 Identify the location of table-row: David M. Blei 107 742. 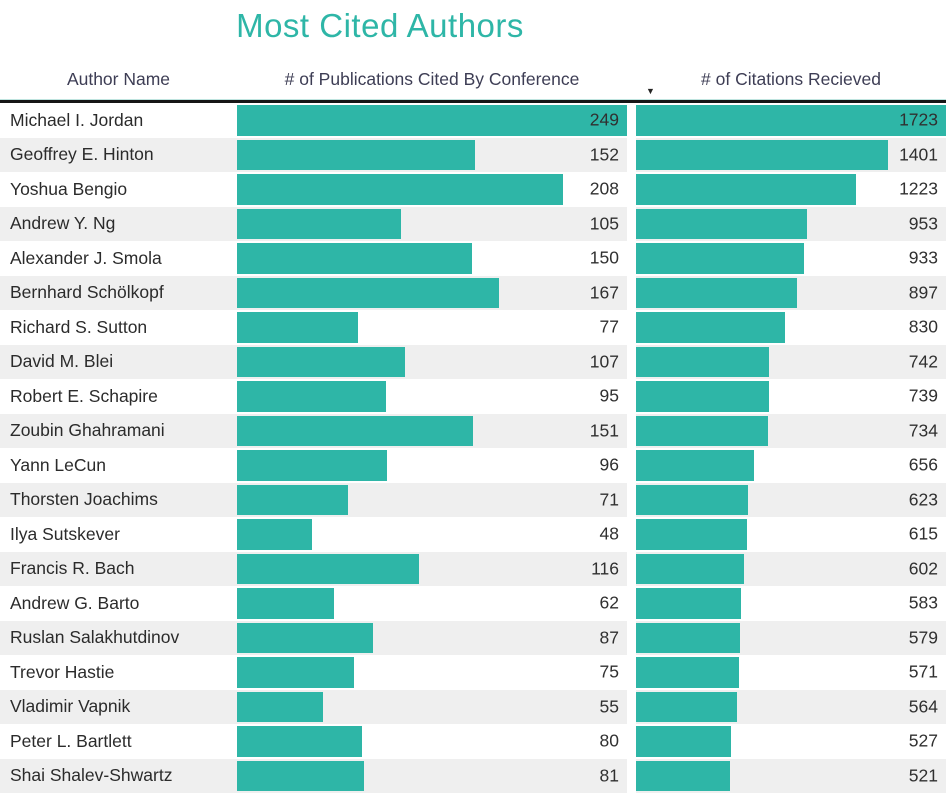
(473, 362).